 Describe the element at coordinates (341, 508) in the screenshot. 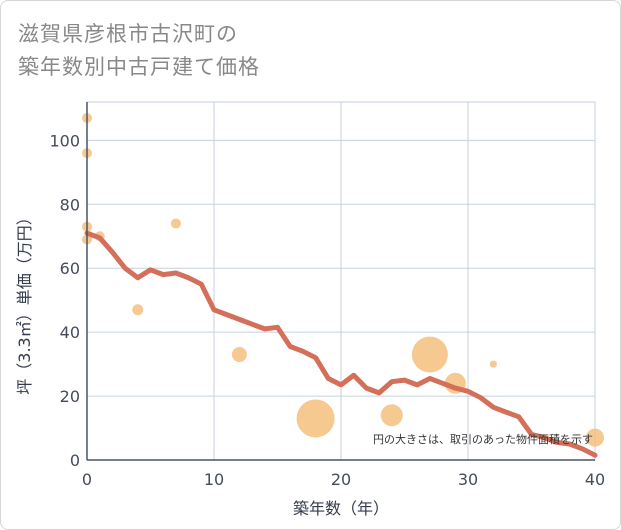

I see `x-axis-label: 築年数（年）` at that location.